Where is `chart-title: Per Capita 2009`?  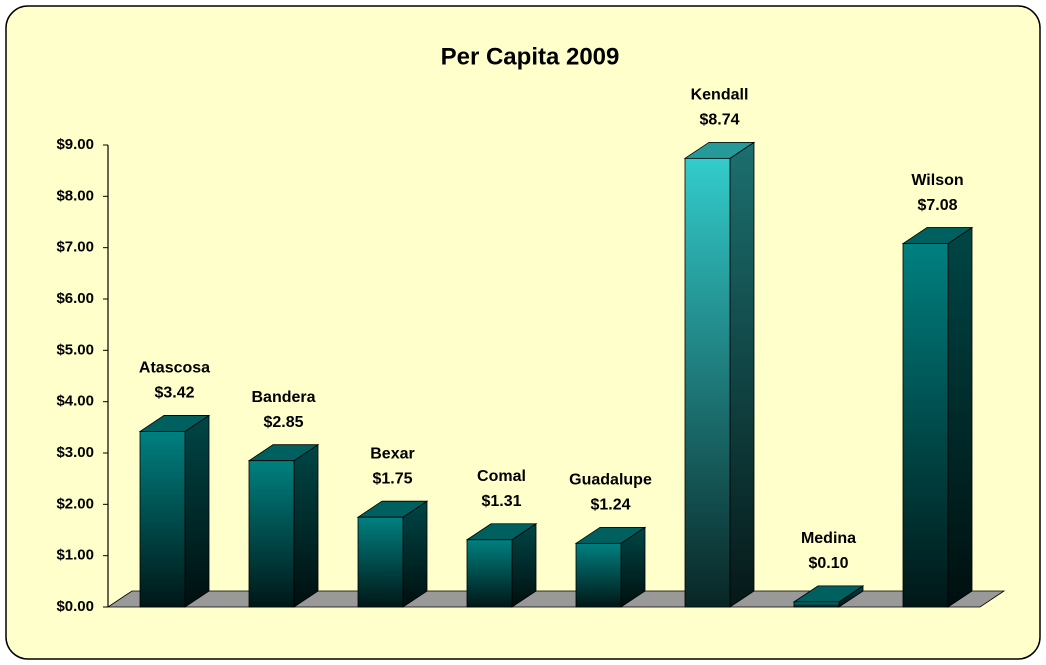 chart-title: Per Capita 2009 is located at coordinates (530, 56).